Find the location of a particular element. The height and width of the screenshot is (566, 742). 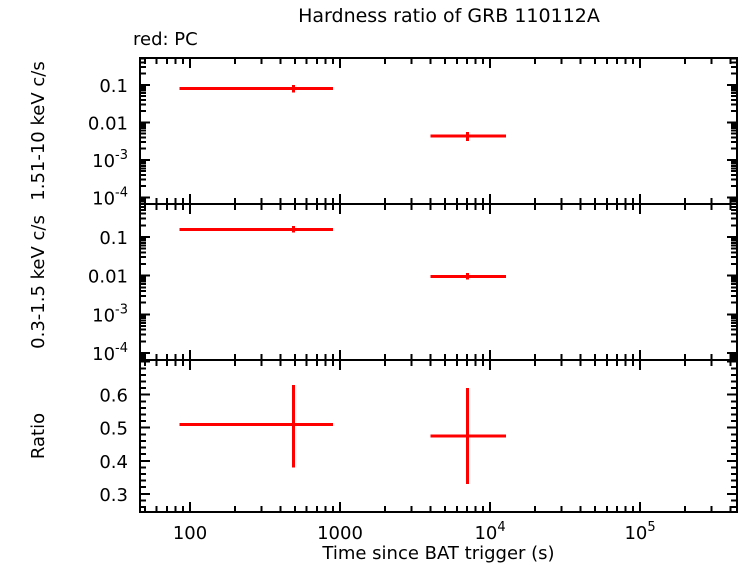

y-tick-label: 0.4 is located at coordinates (113, 462).